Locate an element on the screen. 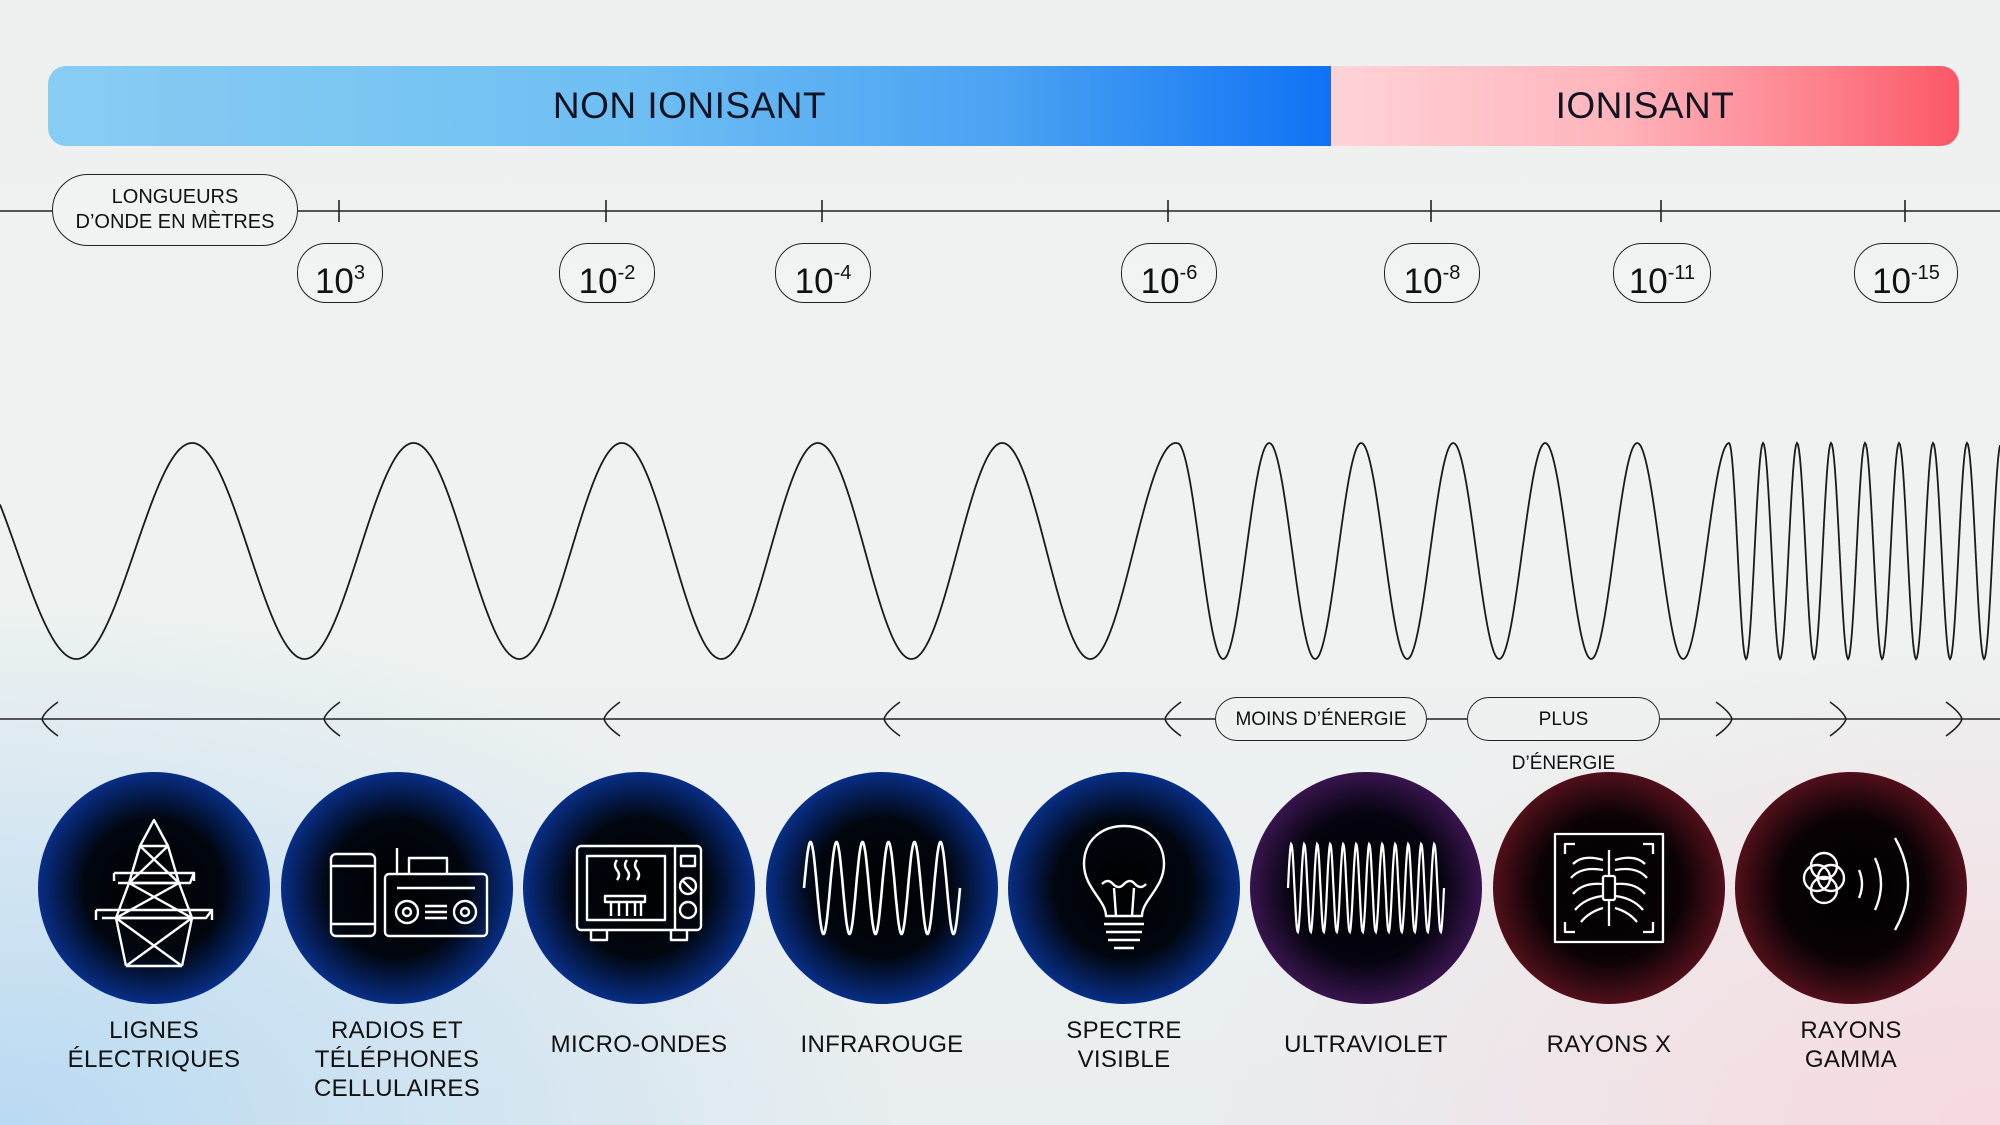 This screenshot has height=1125, width=2000. radio-phone-icon is located at coordinates (409, 893).